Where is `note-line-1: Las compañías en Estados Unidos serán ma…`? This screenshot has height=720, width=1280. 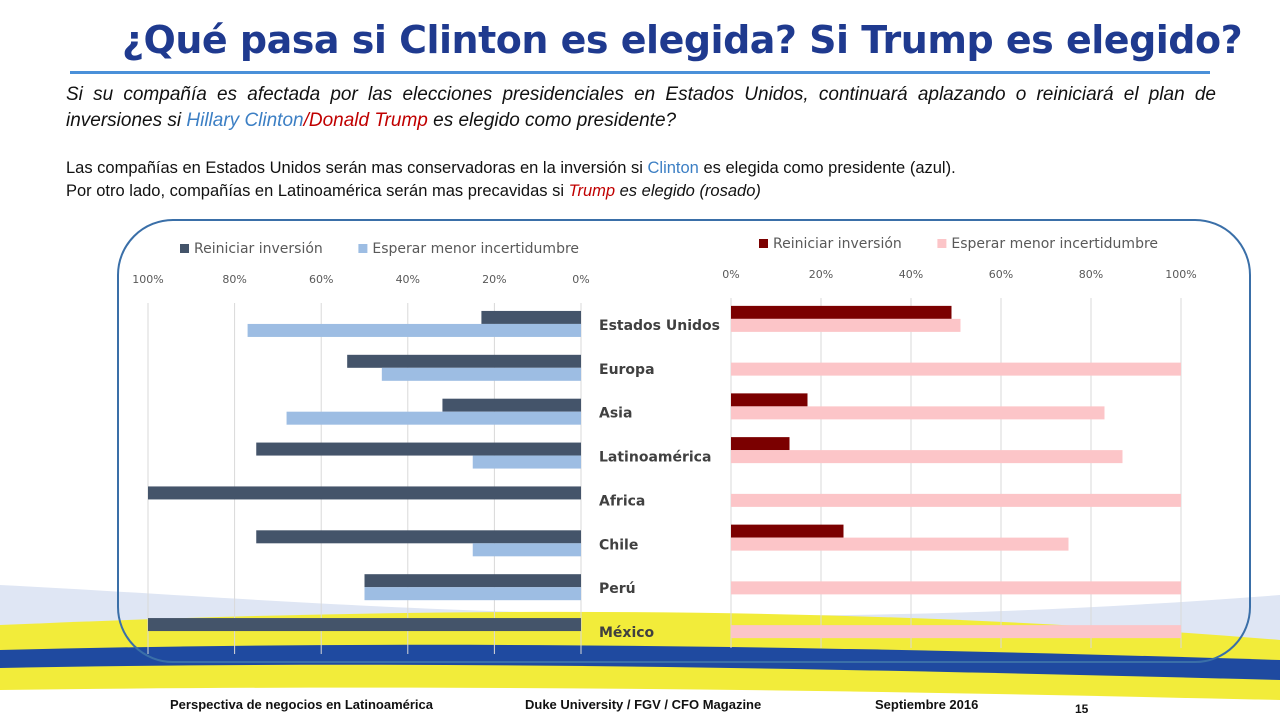
note-line-1: Las compañías en Estados Unidos serán ma… is located at coordinates (656, 168).